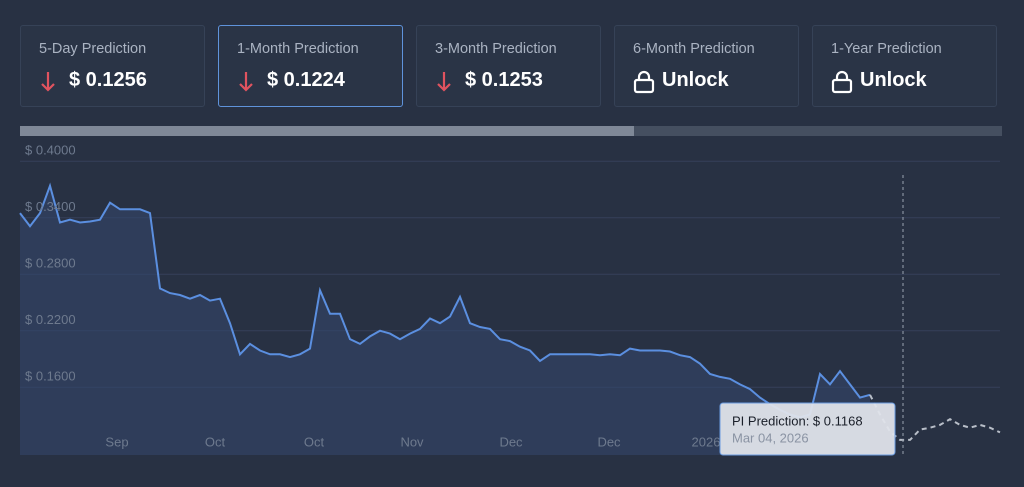  What do you see at coordinates (112, 66) in the screenshot?
I see `prediction-card: 5-Day Prediction $ 0.1256` at bounding box center [112, 66].